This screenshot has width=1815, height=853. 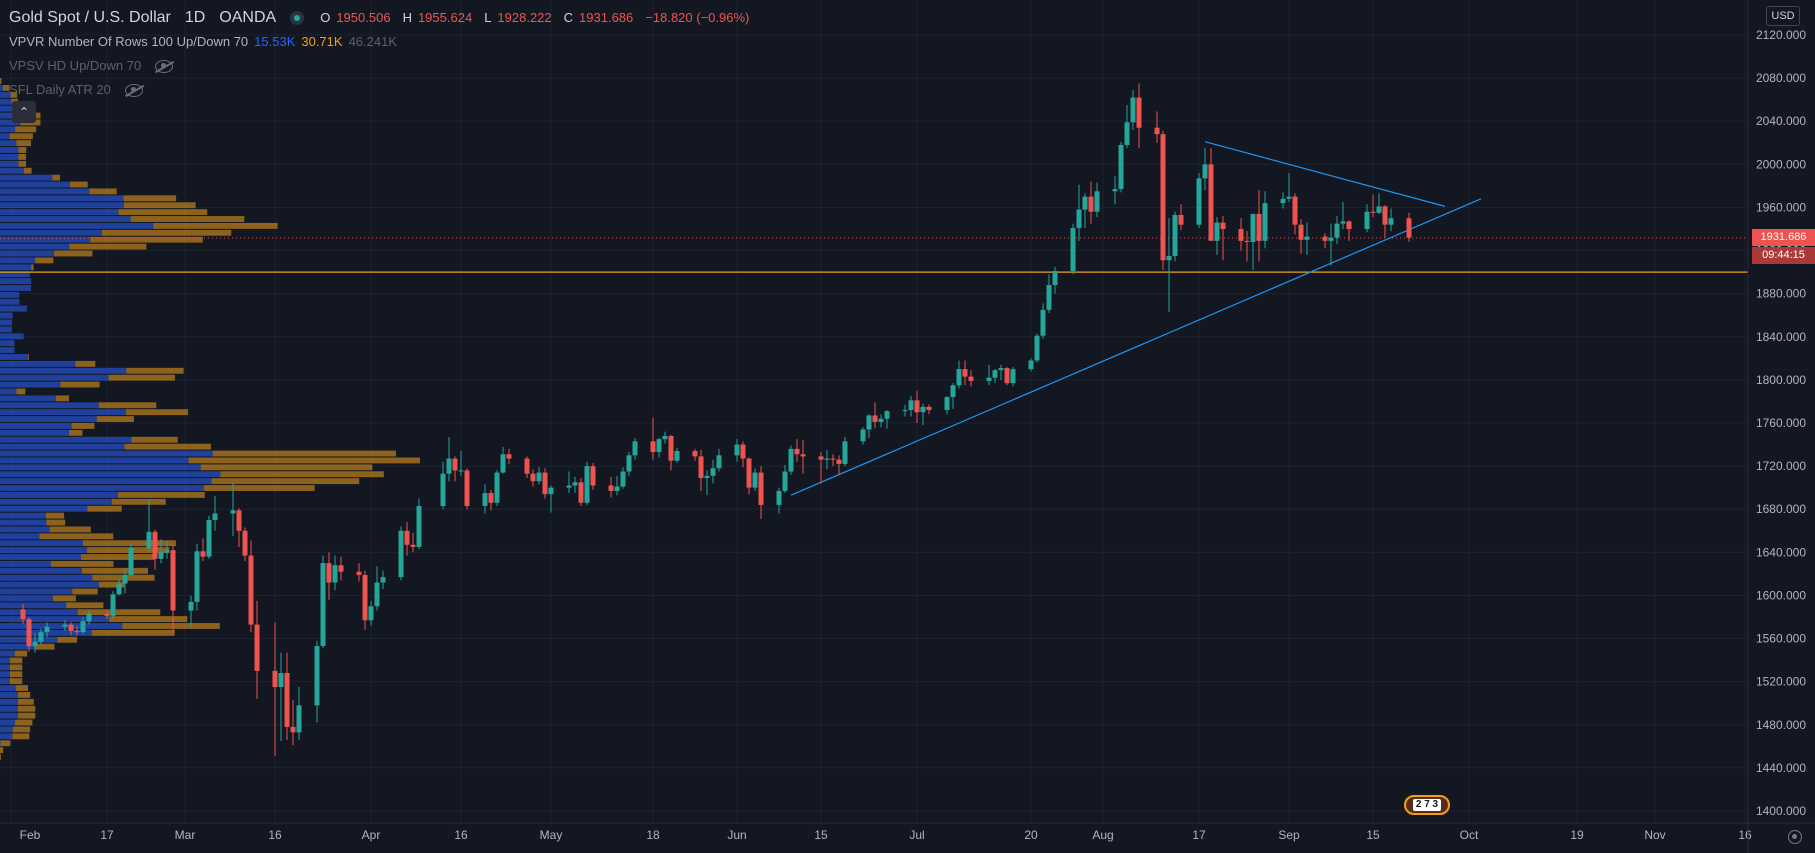 I want to click on y-tick-label: 1600.000, so click(x=1781, y=595).